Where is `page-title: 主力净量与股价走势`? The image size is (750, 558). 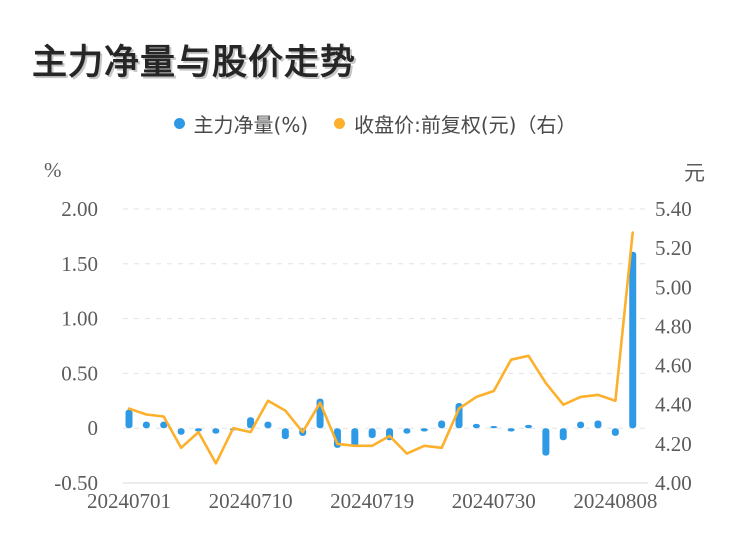 page-title: 主力净量与股价走势 is located at coordinates (194, 63).